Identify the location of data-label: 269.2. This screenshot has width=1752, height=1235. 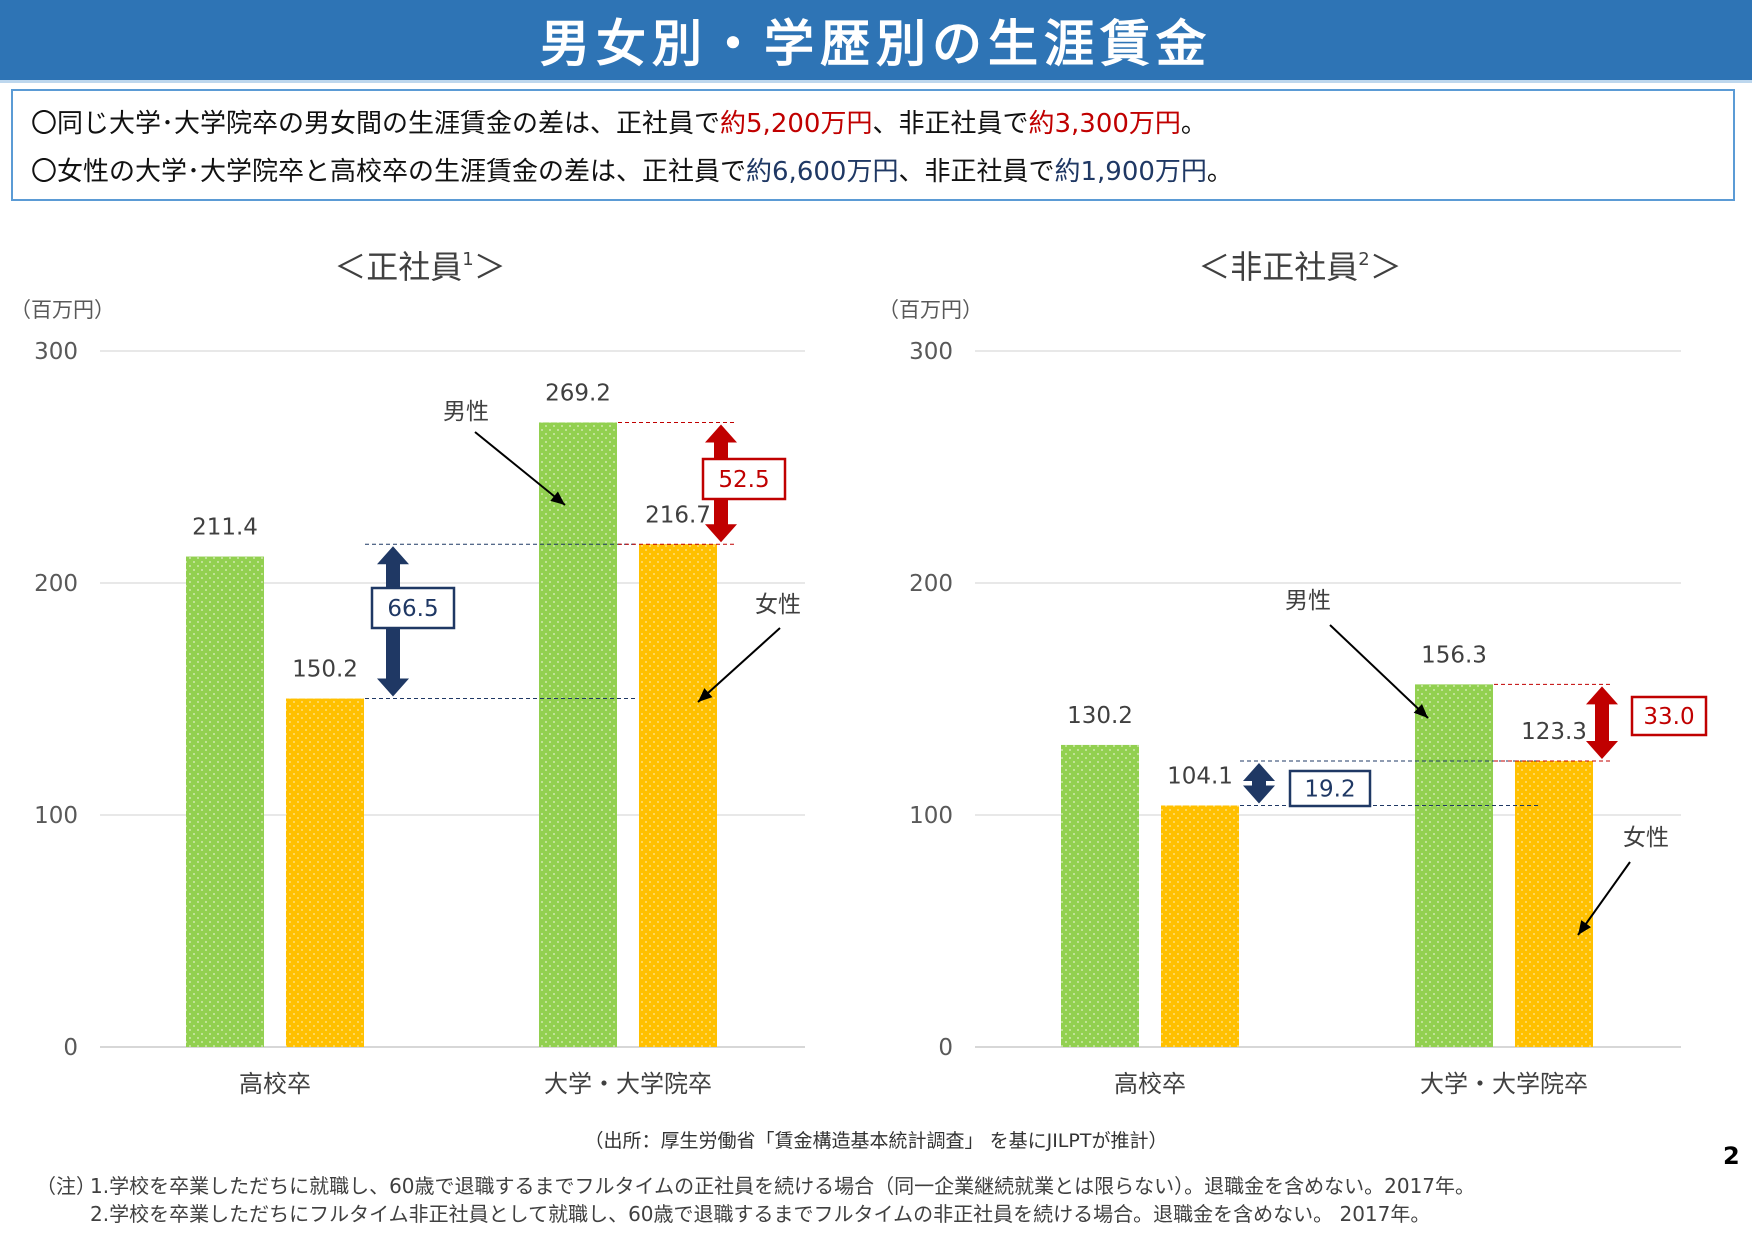
(578, 393).